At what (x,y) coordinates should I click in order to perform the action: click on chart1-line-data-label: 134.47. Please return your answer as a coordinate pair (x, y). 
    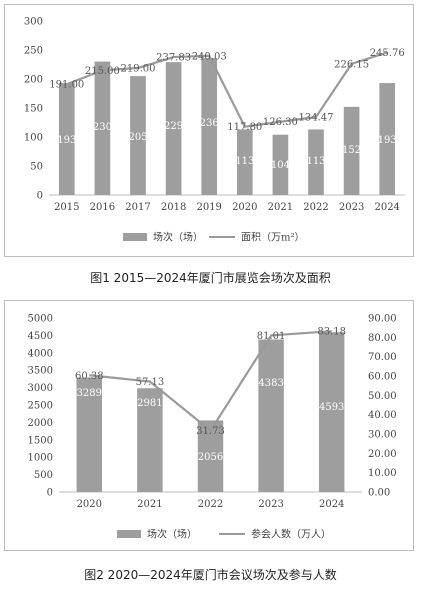
    Looking at the image, I should click on (316, 118).